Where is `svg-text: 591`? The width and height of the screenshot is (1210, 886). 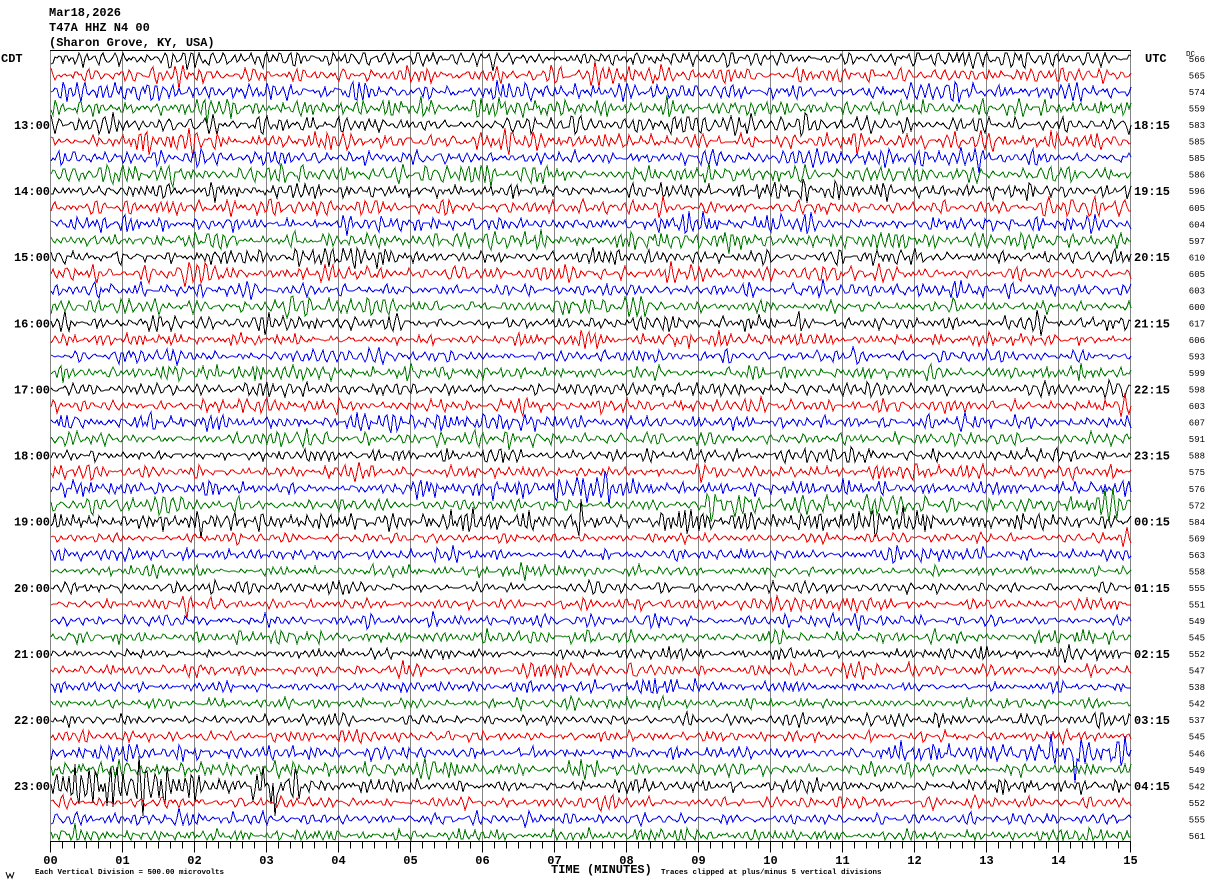
svg-text: 591 is located at coordinates (1197, 440).